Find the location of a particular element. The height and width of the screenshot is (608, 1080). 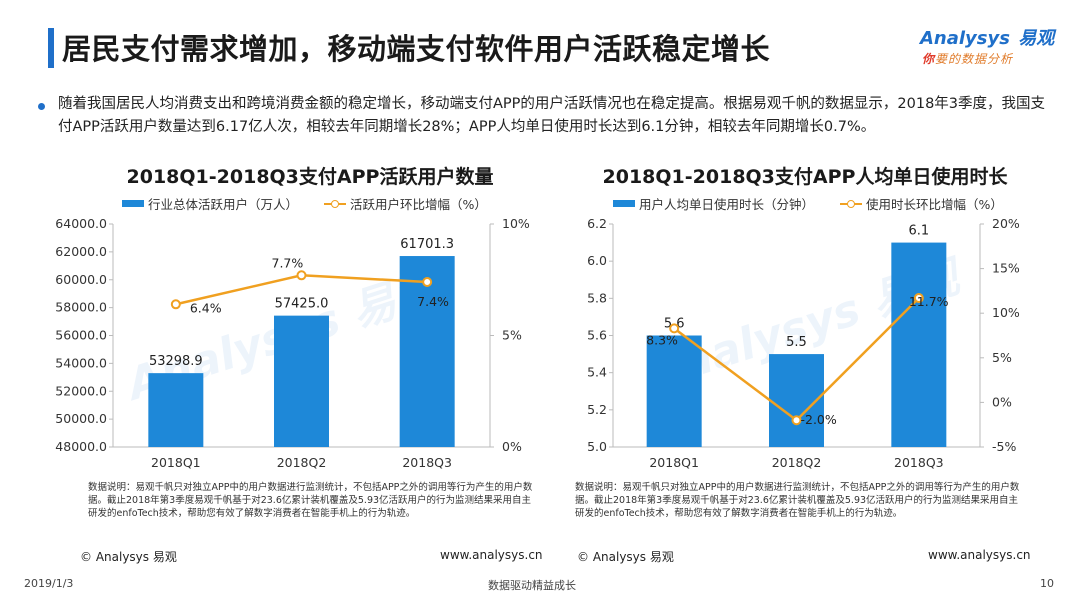

logo-tagline: 要的数据分析 is located at coordinates (974, 59).